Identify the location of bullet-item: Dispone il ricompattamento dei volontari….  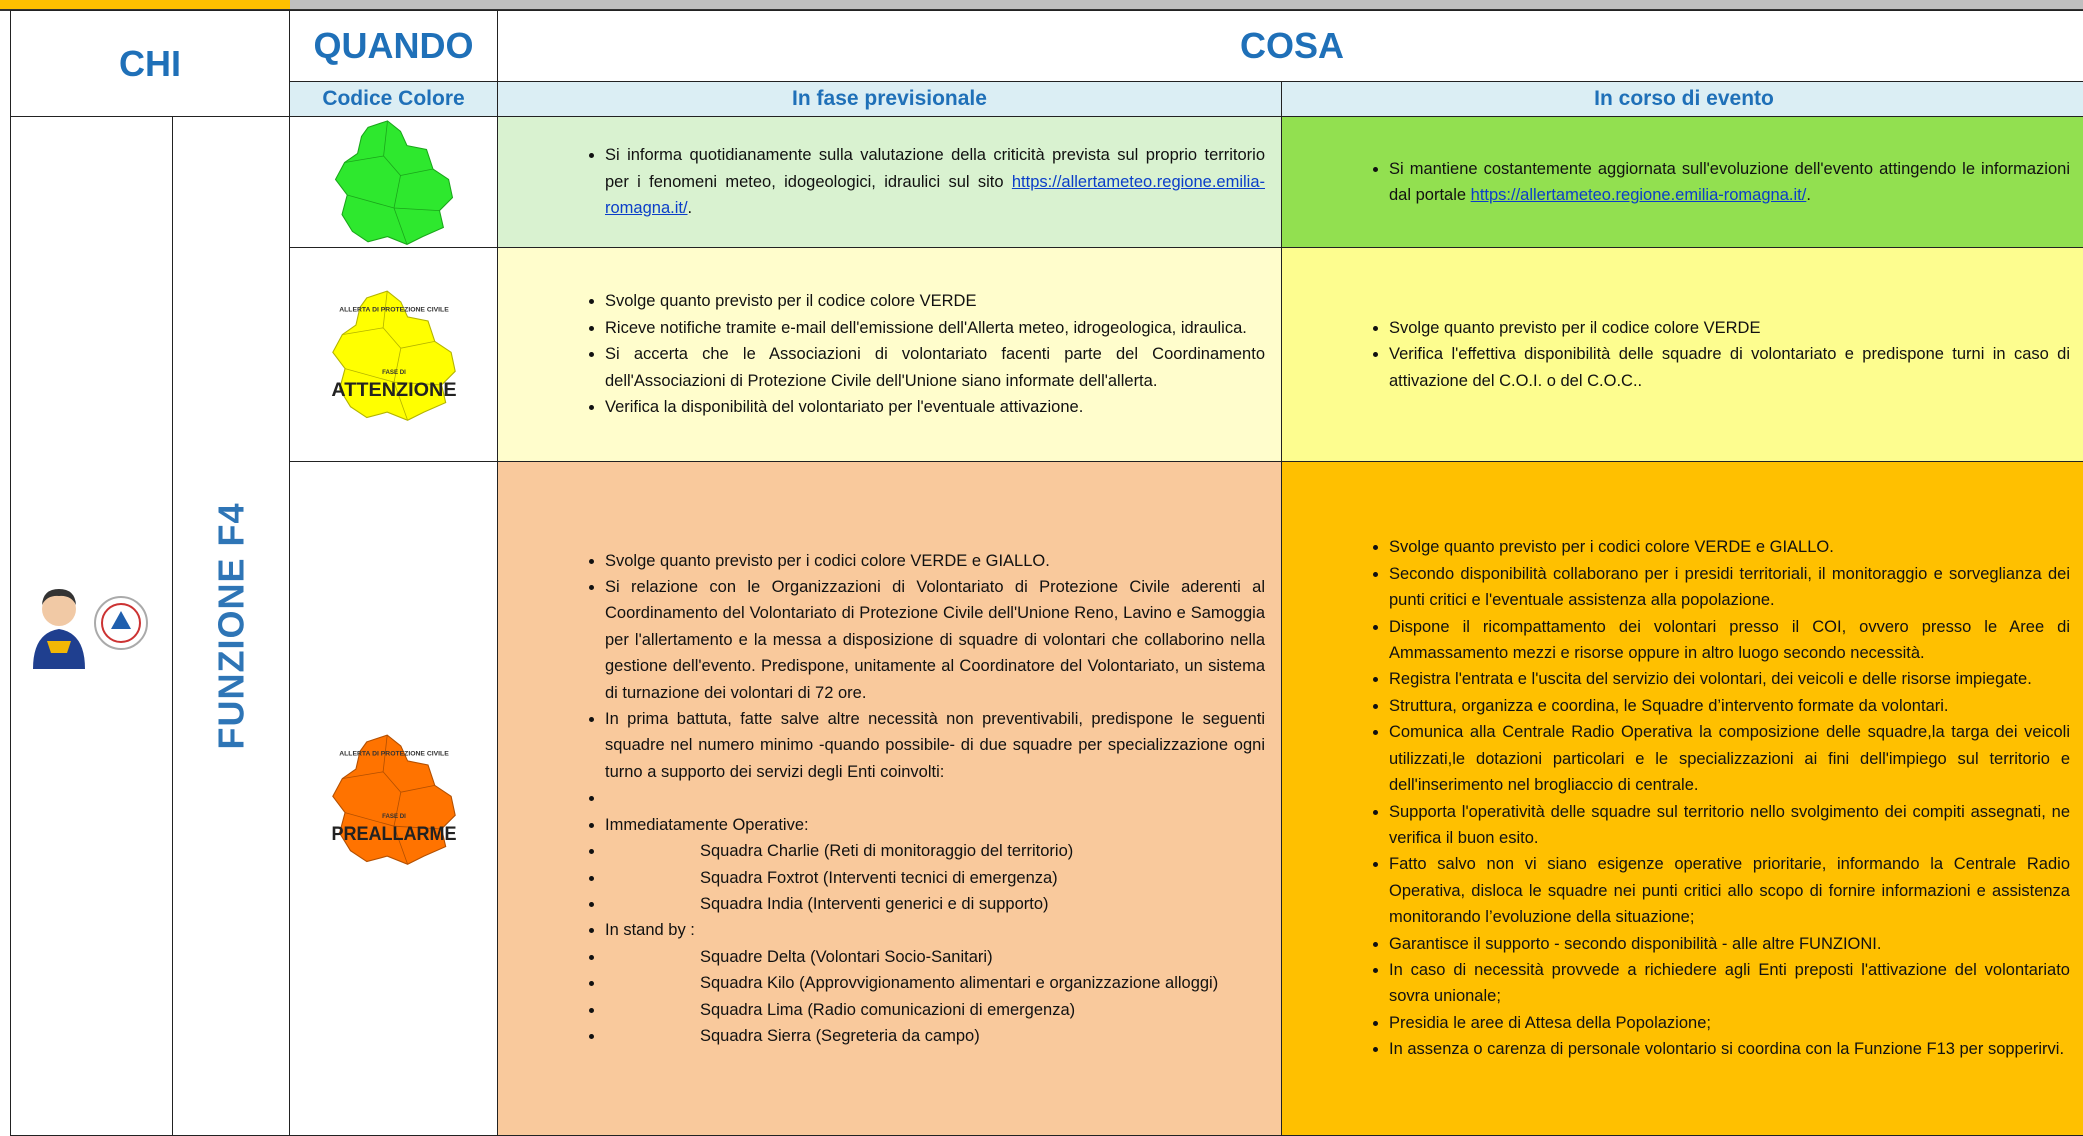
(1729, 640).